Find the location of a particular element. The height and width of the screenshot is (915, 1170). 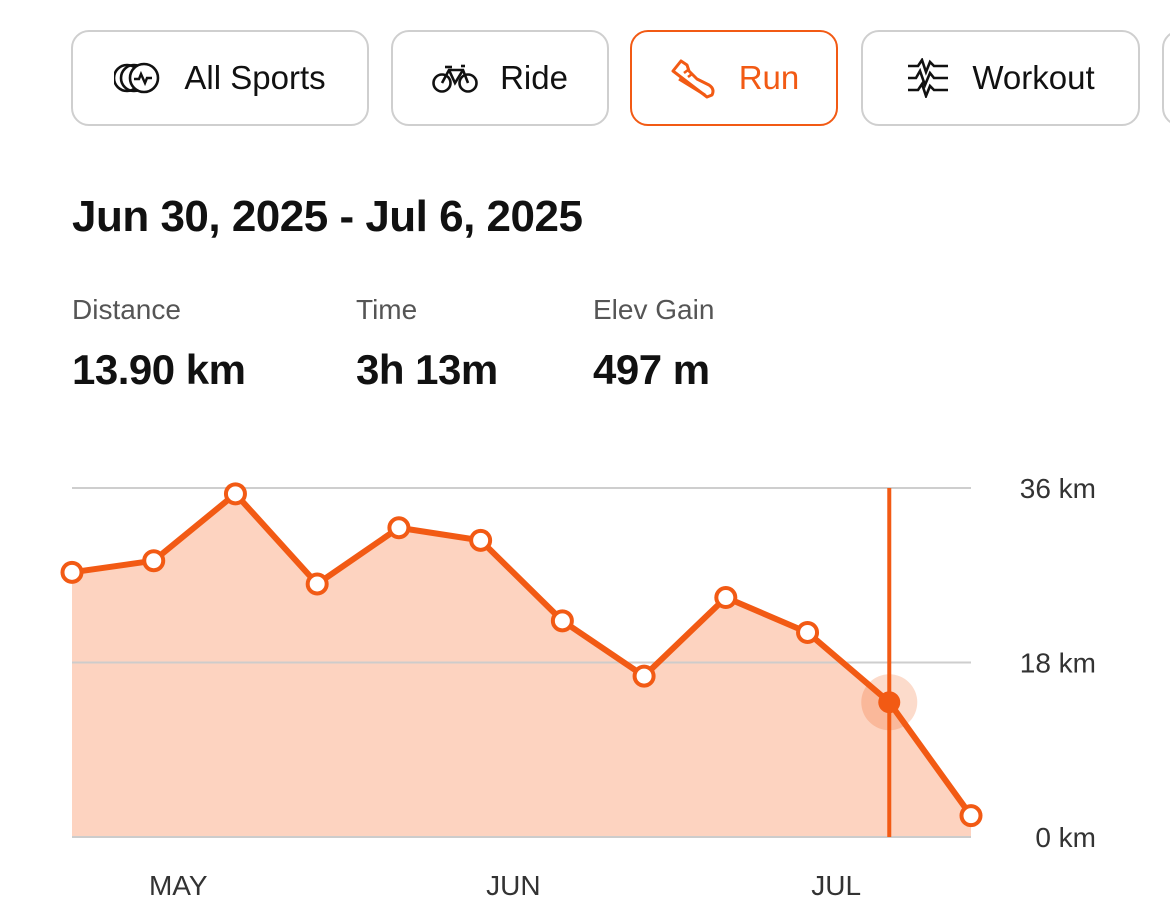

tab-ride: Ride is located at coordinates (500, 78).